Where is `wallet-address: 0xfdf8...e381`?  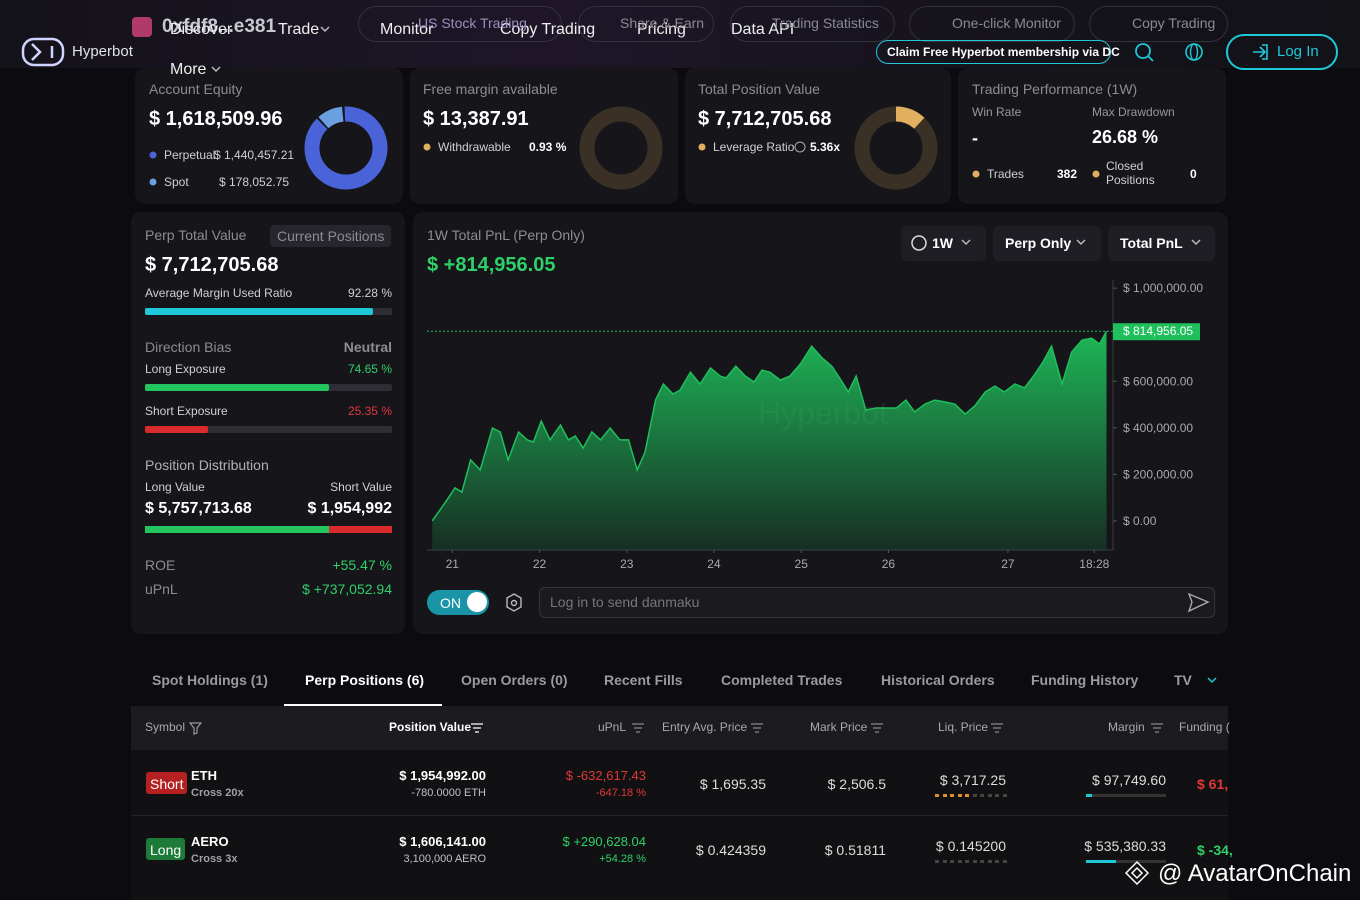 wallet-address: 0xfdf8...e381 is located at coordinates (219, 26).